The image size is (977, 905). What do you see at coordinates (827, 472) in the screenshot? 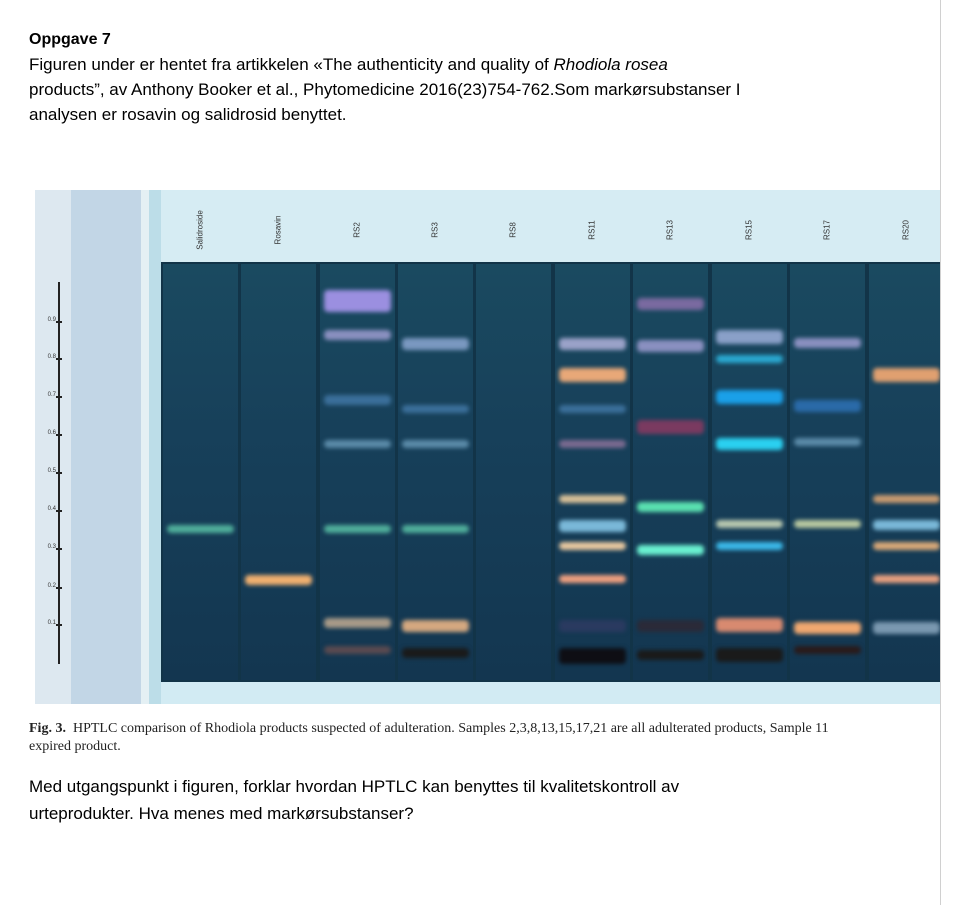
I see `lane-rs17` at bounding box center [827, 472].